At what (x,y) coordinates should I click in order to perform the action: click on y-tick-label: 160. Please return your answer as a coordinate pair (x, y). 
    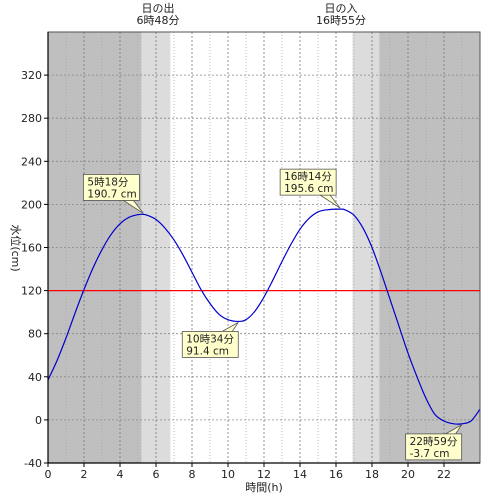
    Looking at the image, I should click on (31, 248).